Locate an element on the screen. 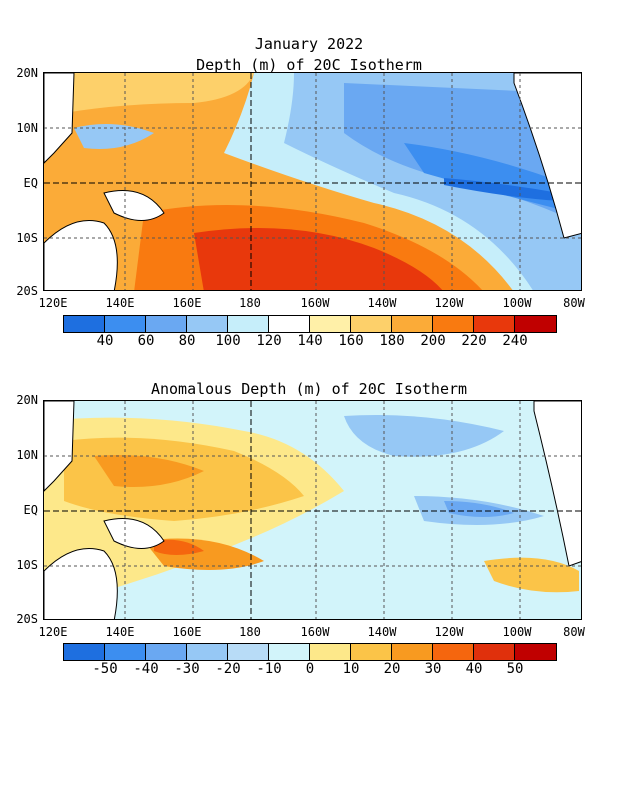 Image resolution: width=618 pixels, height=800 pixels. p1-lat-label: 20S is located at coordinates (27, 291).